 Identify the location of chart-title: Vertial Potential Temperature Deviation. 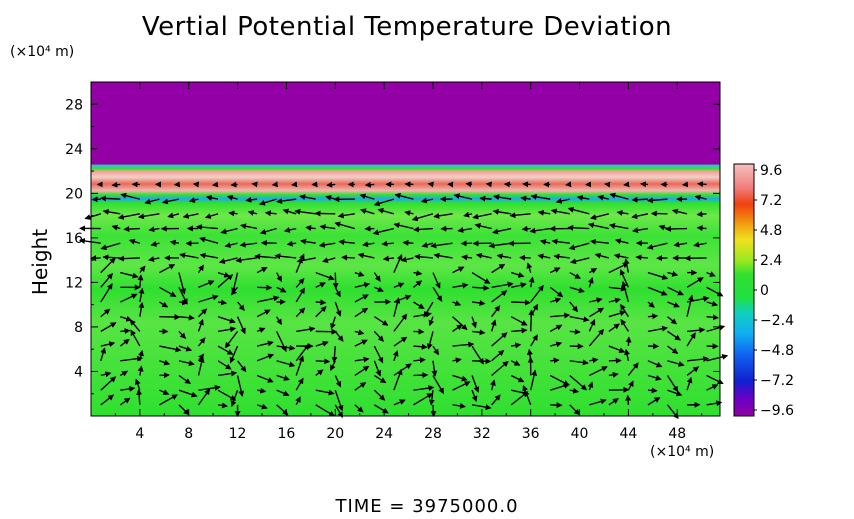
(407, 27).